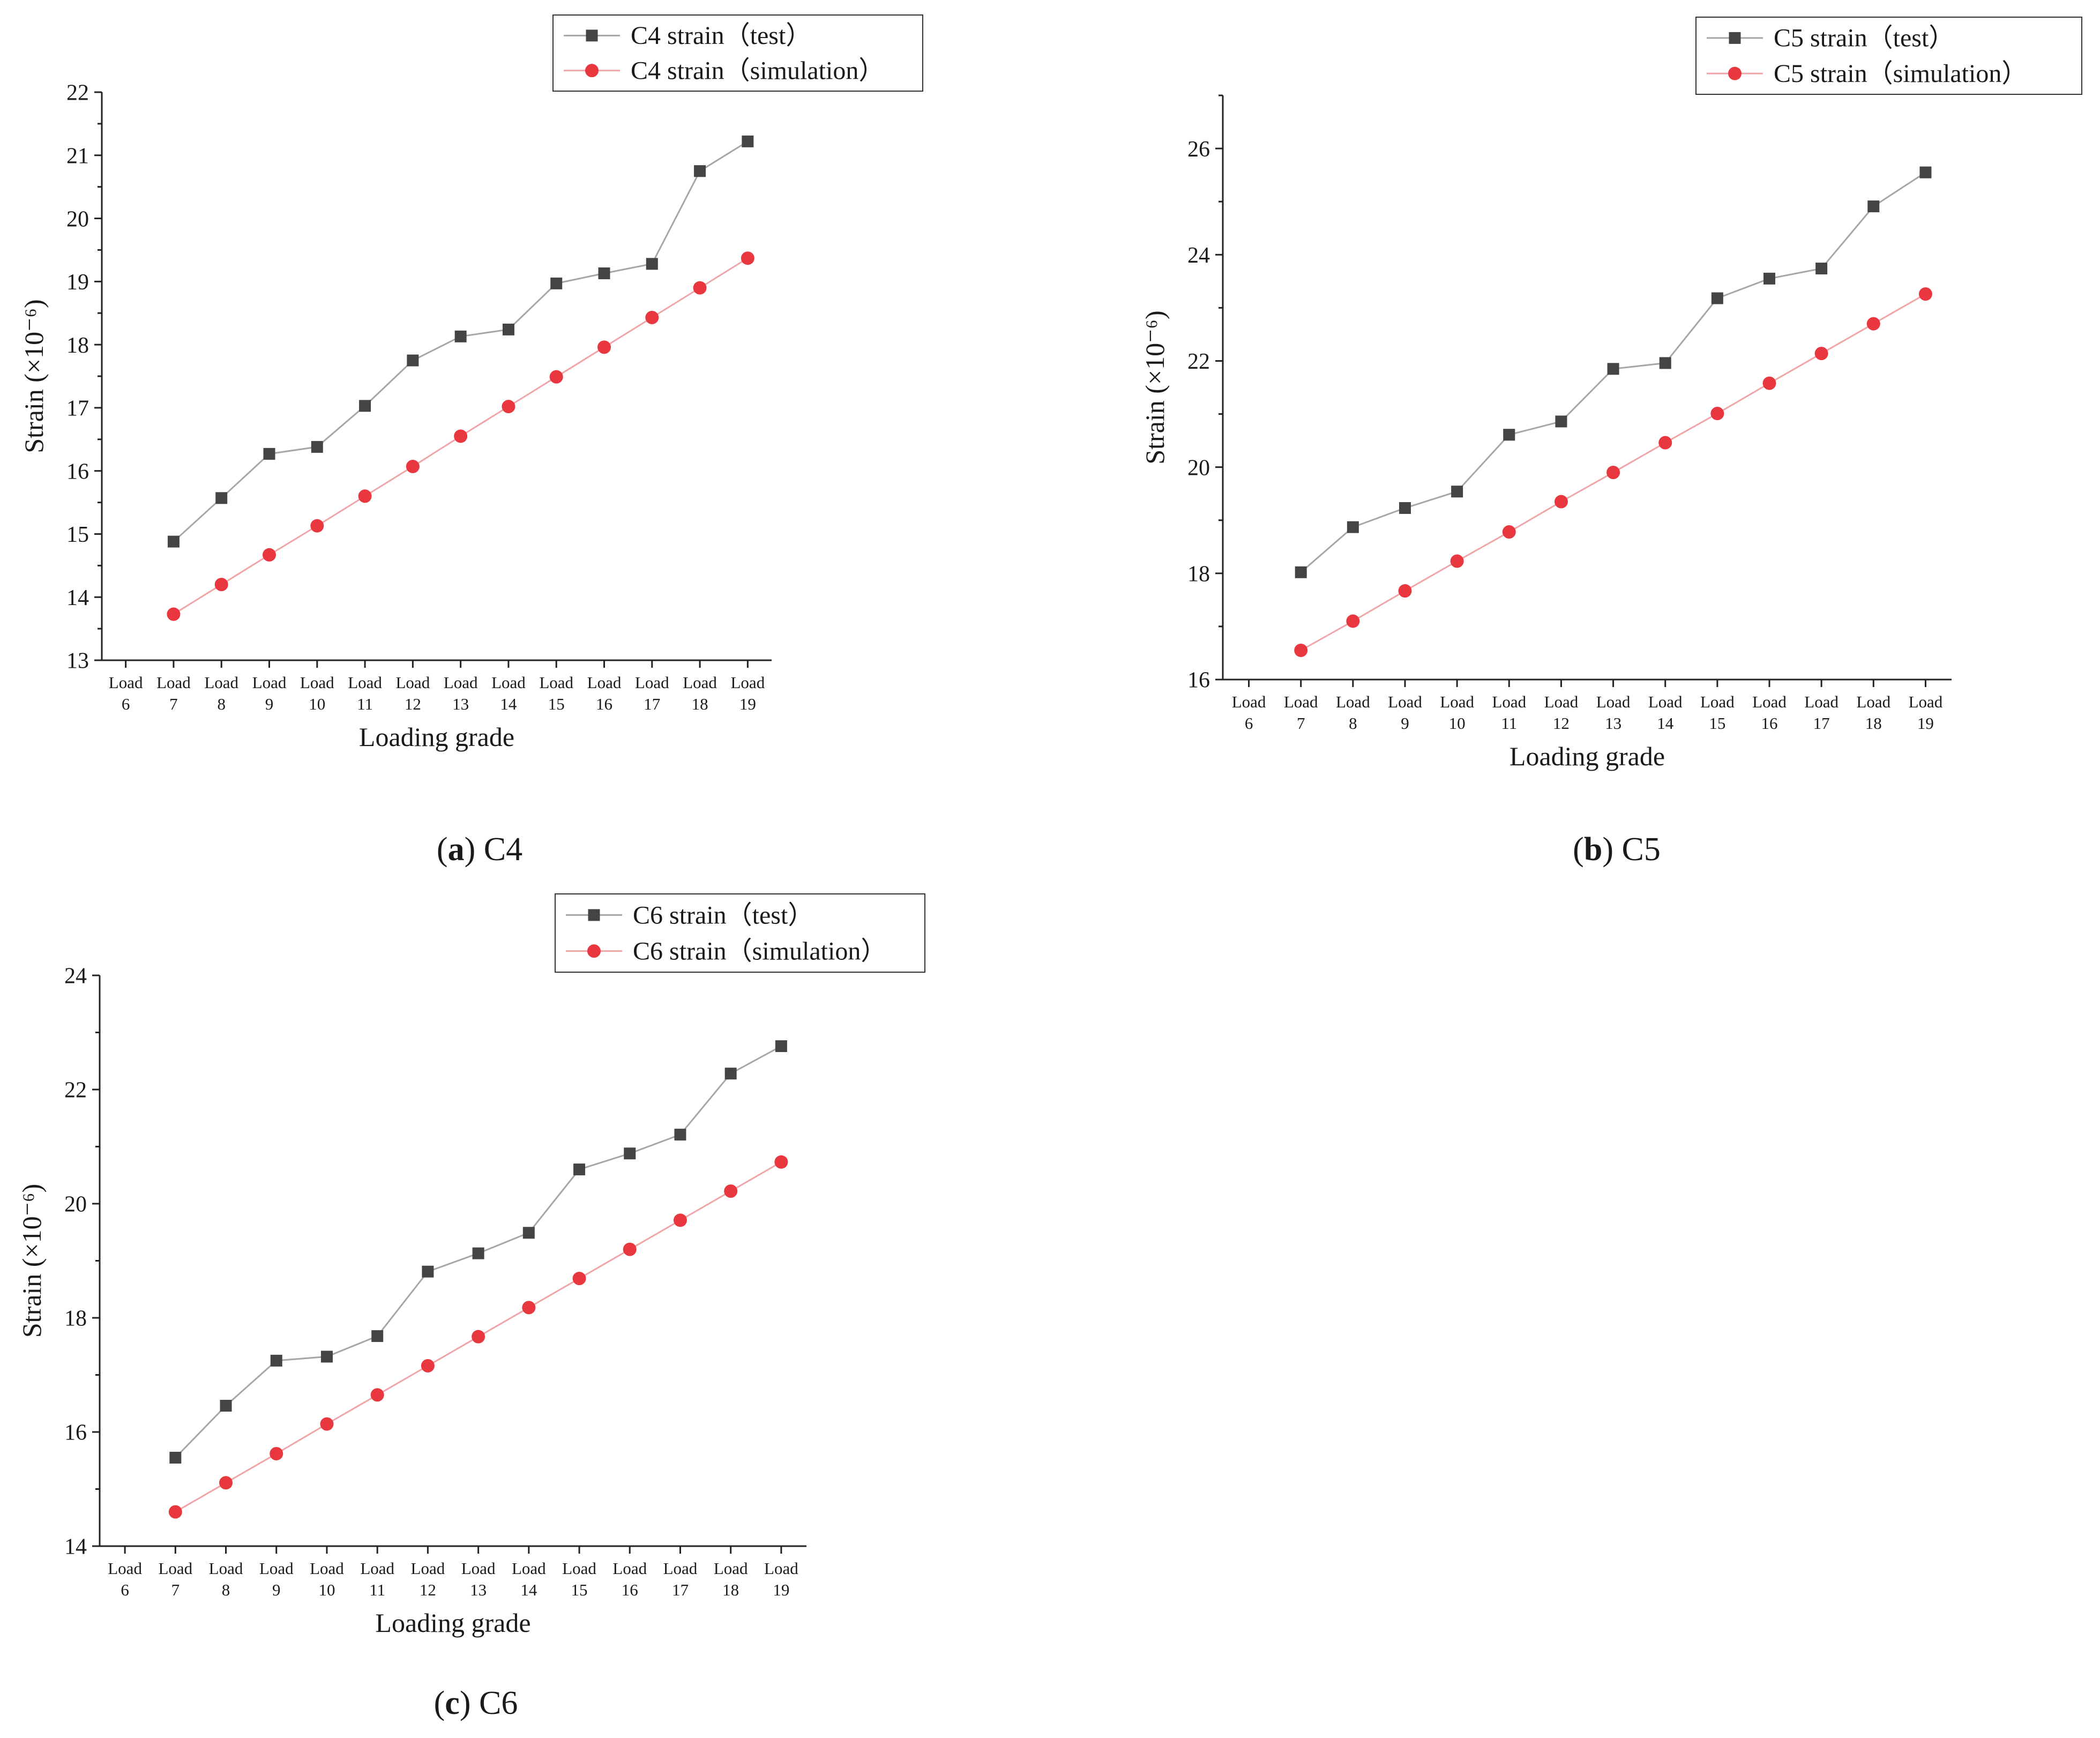 The width and height of the screenshot is (2100, 1738). I want to click on y-tick-label: 21, so click(77, 156).